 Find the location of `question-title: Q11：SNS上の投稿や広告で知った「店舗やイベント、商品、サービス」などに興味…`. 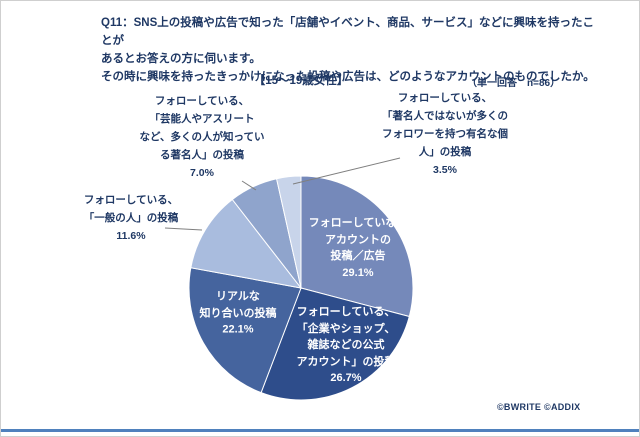

question-title: Q11：SNS上の投稿や広告で知った「店舗やイベント、商品、サービス」などに興味… is located at coordinates (351, 50).